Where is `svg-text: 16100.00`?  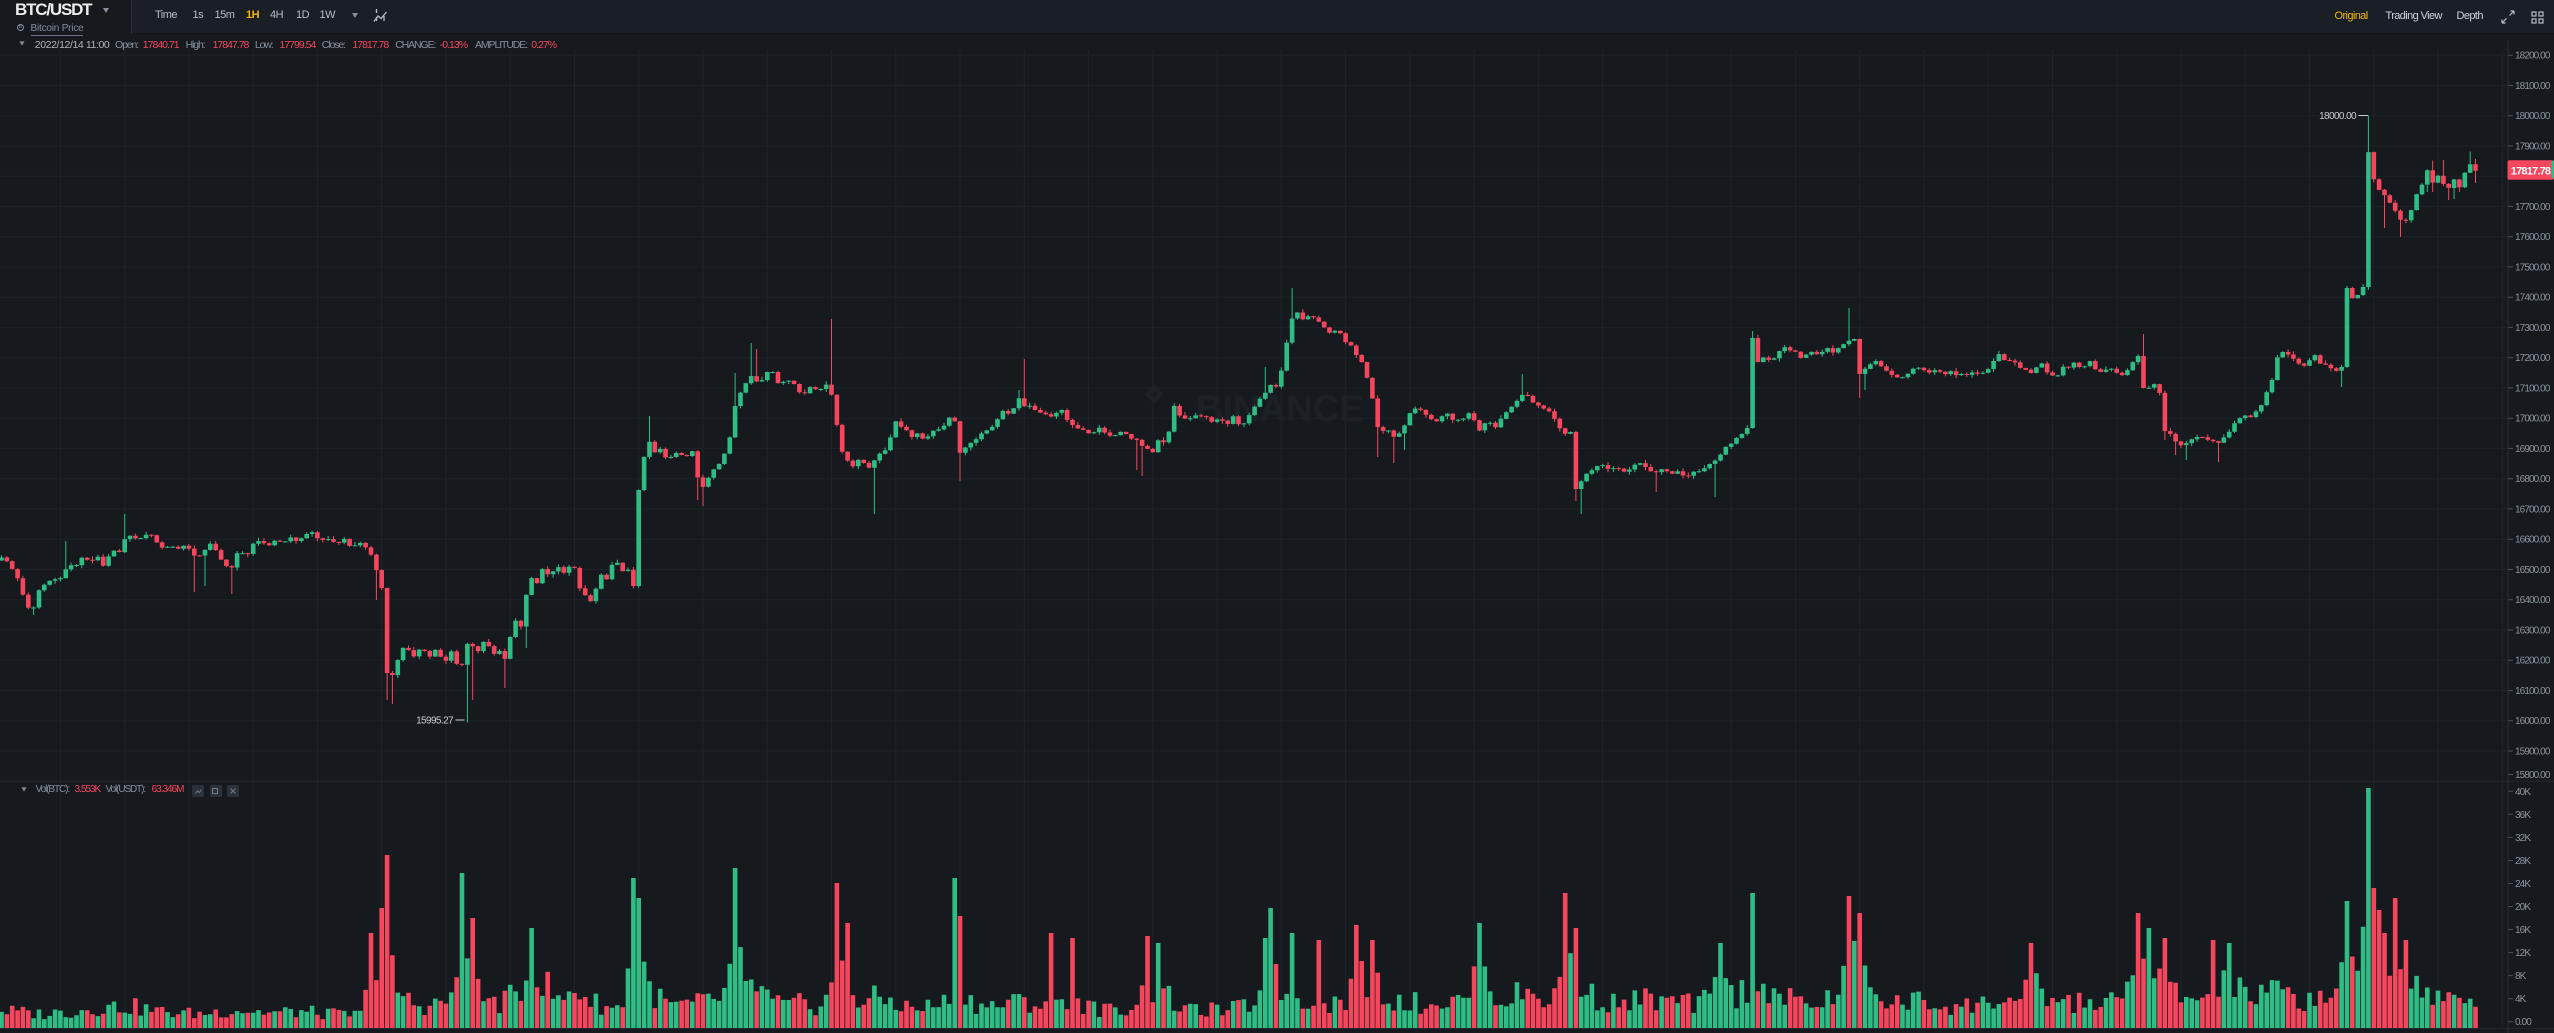
svg-text: 16100.00 is located at coordinates (2533, 691).